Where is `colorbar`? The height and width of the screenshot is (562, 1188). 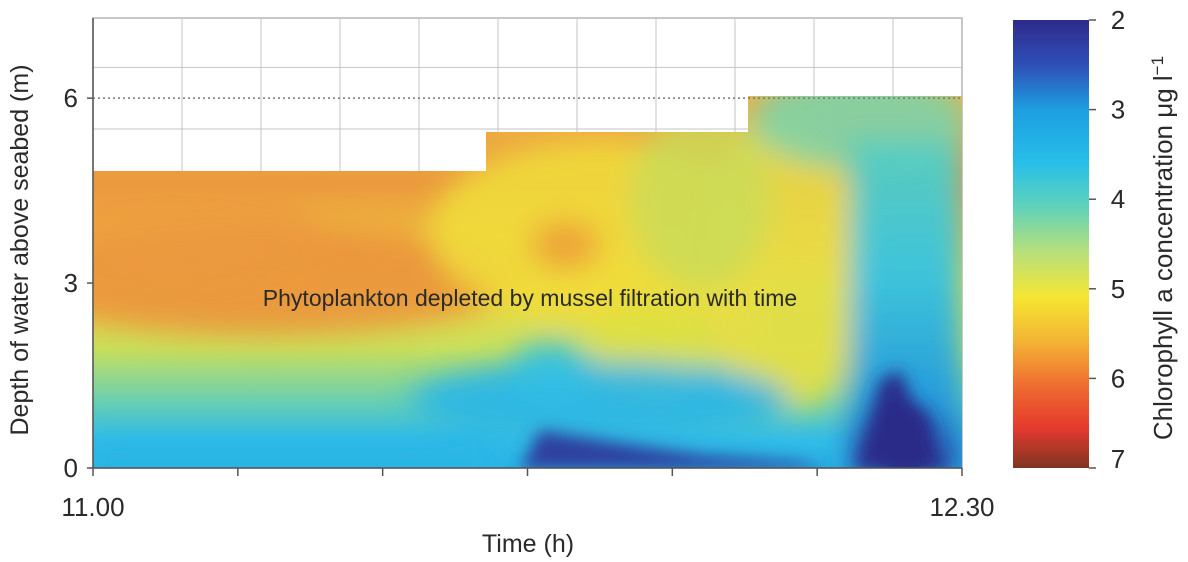 colorbar is located at coordinates (1051, 244).